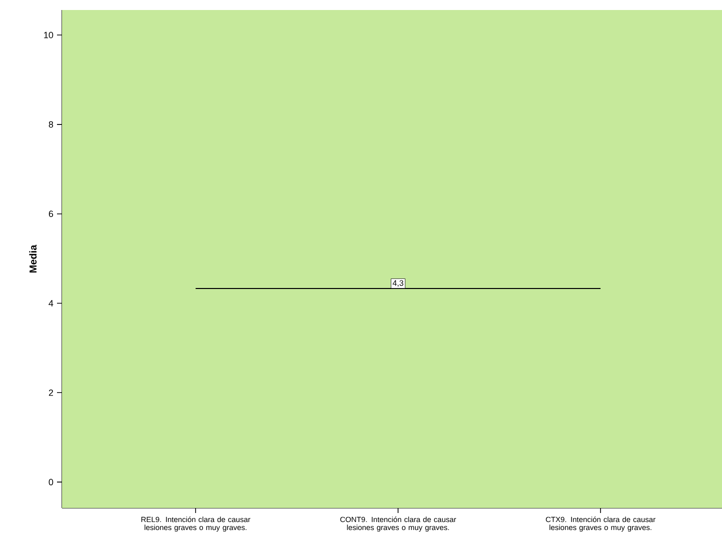  Describe the element at coordinates (51, 124) in the screenshot. I see `y-tick-label: 8` at that location.